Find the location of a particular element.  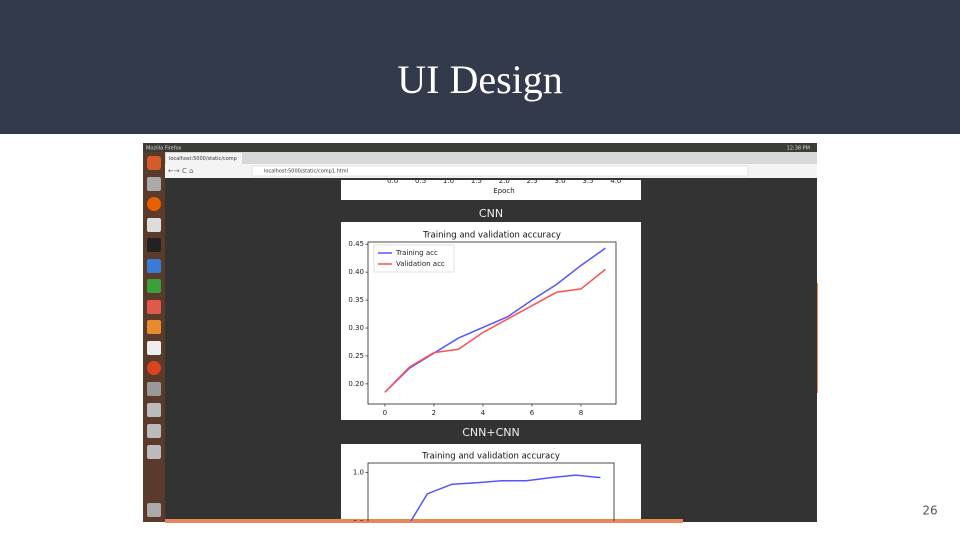

tab-title: localhost:5000/static/comp is located at coordinates (203, 159).